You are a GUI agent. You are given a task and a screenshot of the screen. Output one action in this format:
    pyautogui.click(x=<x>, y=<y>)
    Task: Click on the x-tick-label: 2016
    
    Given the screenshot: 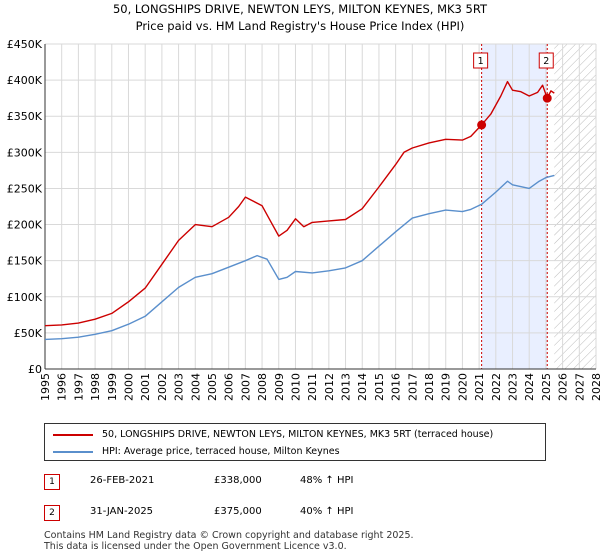 What is the action you would take?
    pyautogui.click(x=396, y=387)
    